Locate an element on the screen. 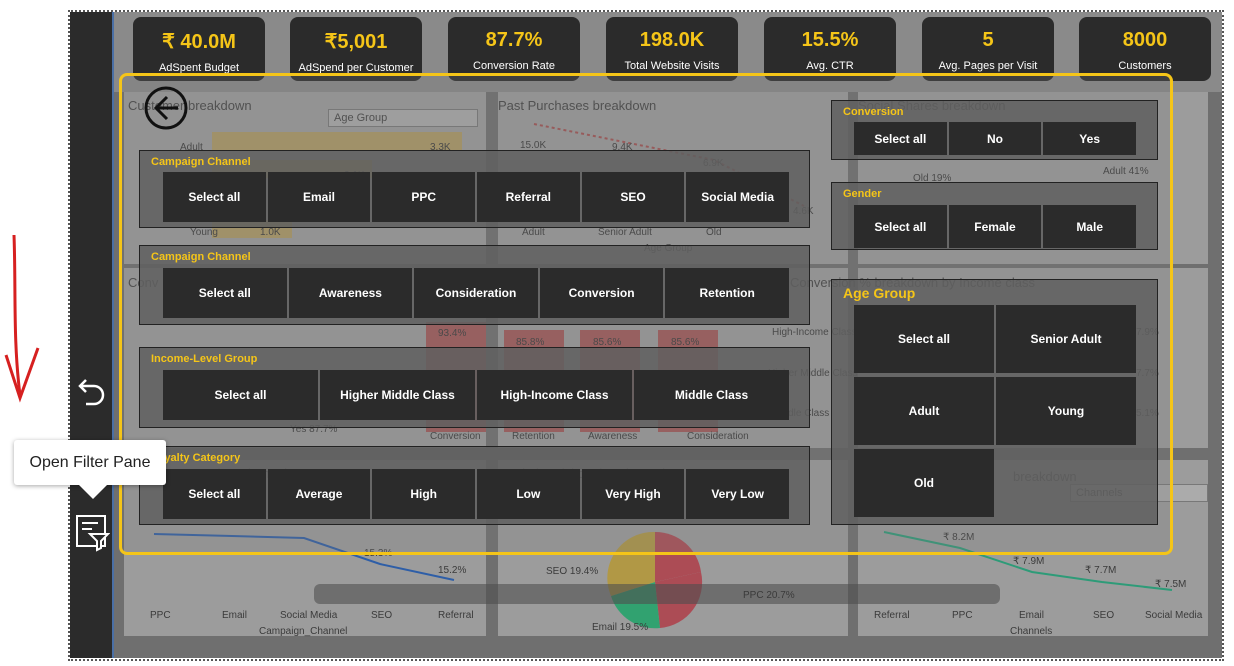 This screenshot has width=1234, height=666. visual-label: ₹ 7.7M is located at coordinates (1101, 570).